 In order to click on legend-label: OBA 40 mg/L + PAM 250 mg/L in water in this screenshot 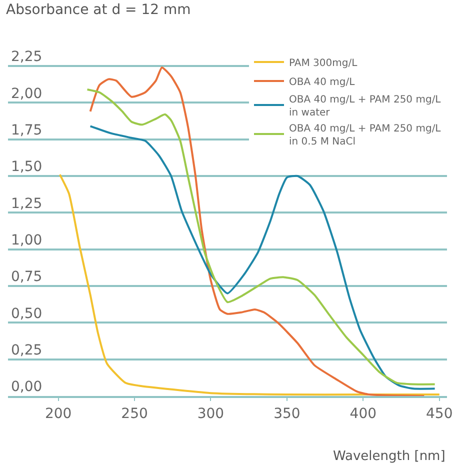, I will do `click(365, 106)`.